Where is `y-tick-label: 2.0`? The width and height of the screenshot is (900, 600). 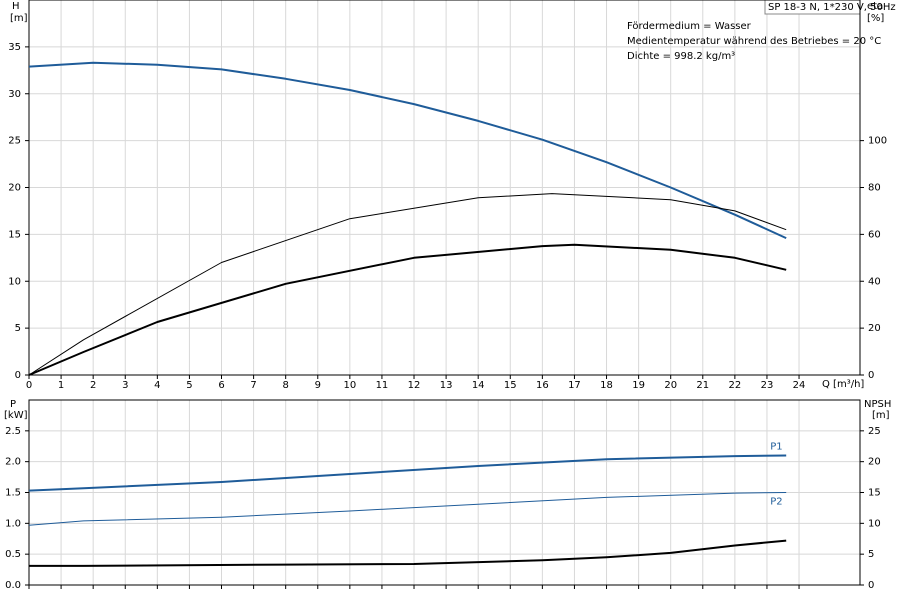 y-tick-label: 2.0 is located at coordinates (13, 462).